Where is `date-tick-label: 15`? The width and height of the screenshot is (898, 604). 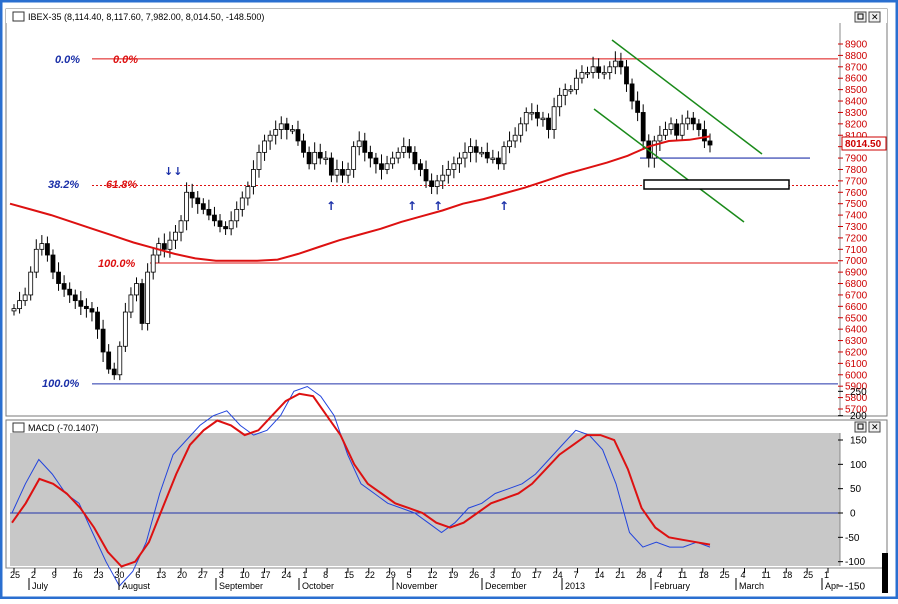
date-tick-label: 15 is located at coordinates (349, 575).